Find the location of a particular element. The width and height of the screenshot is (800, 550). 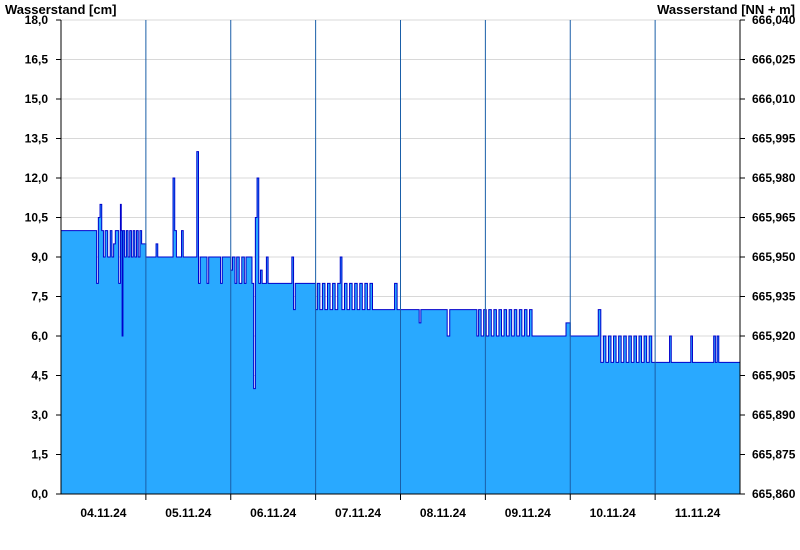

right-tick-label: 666,040 is located at coordinates (774, 20).